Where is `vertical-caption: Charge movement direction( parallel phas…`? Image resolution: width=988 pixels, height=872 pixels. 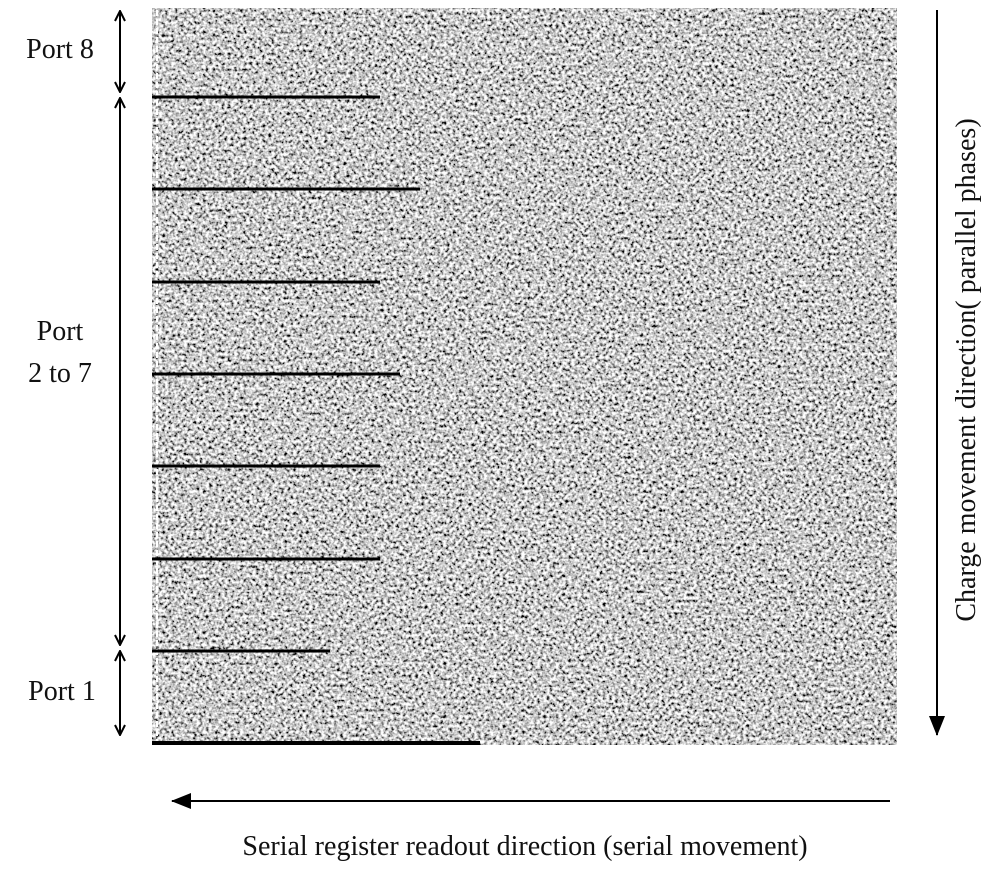 vertical-caption: Charge movement direction( parallel phas… is located at coordinates (966, 369).